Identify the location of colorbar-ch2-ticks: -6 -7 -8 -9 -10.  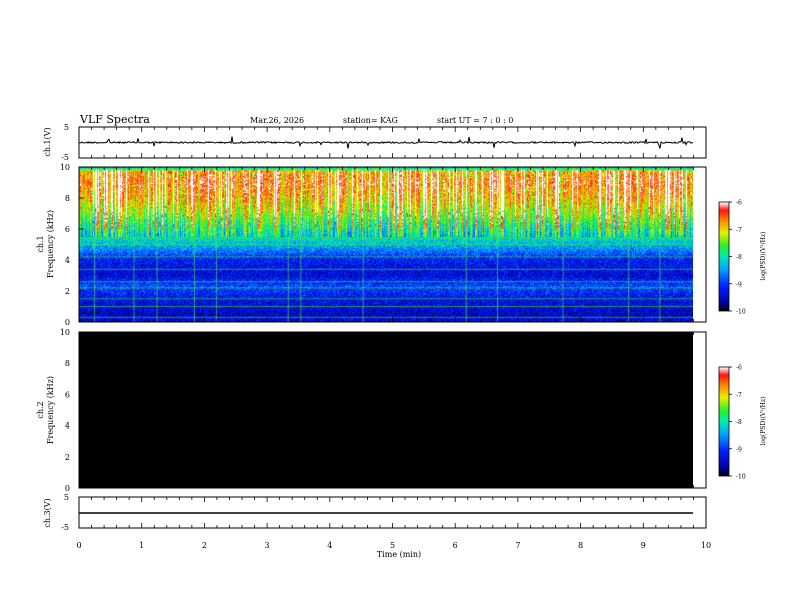
(737, 423).